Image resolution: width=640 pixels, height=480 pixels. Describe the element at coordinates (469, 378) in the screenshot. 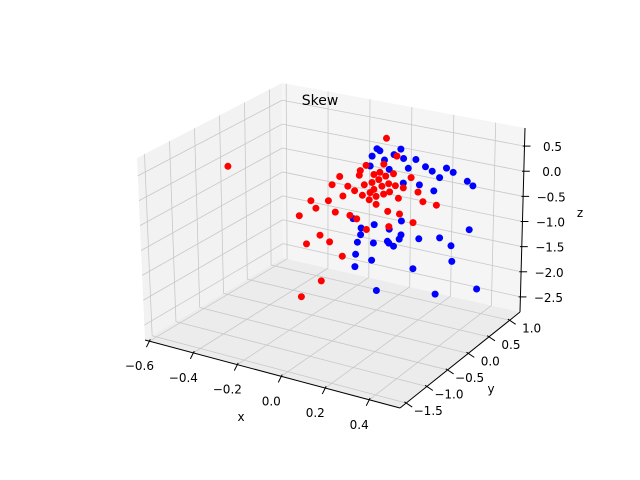

I see `y-tick-label: −0.5` at that location.